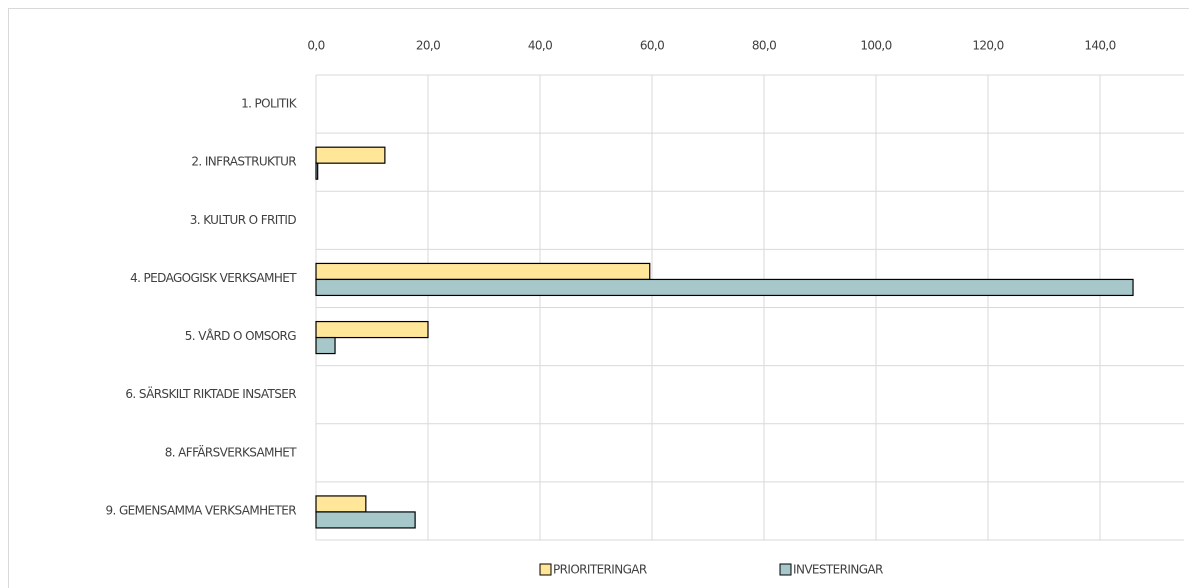 The image size is (1189, 588). What do you see at coordinates (838, 570) in the screenshot?
I see `legend-label: INVESTERINGAR` at bounding box center [838, 570].